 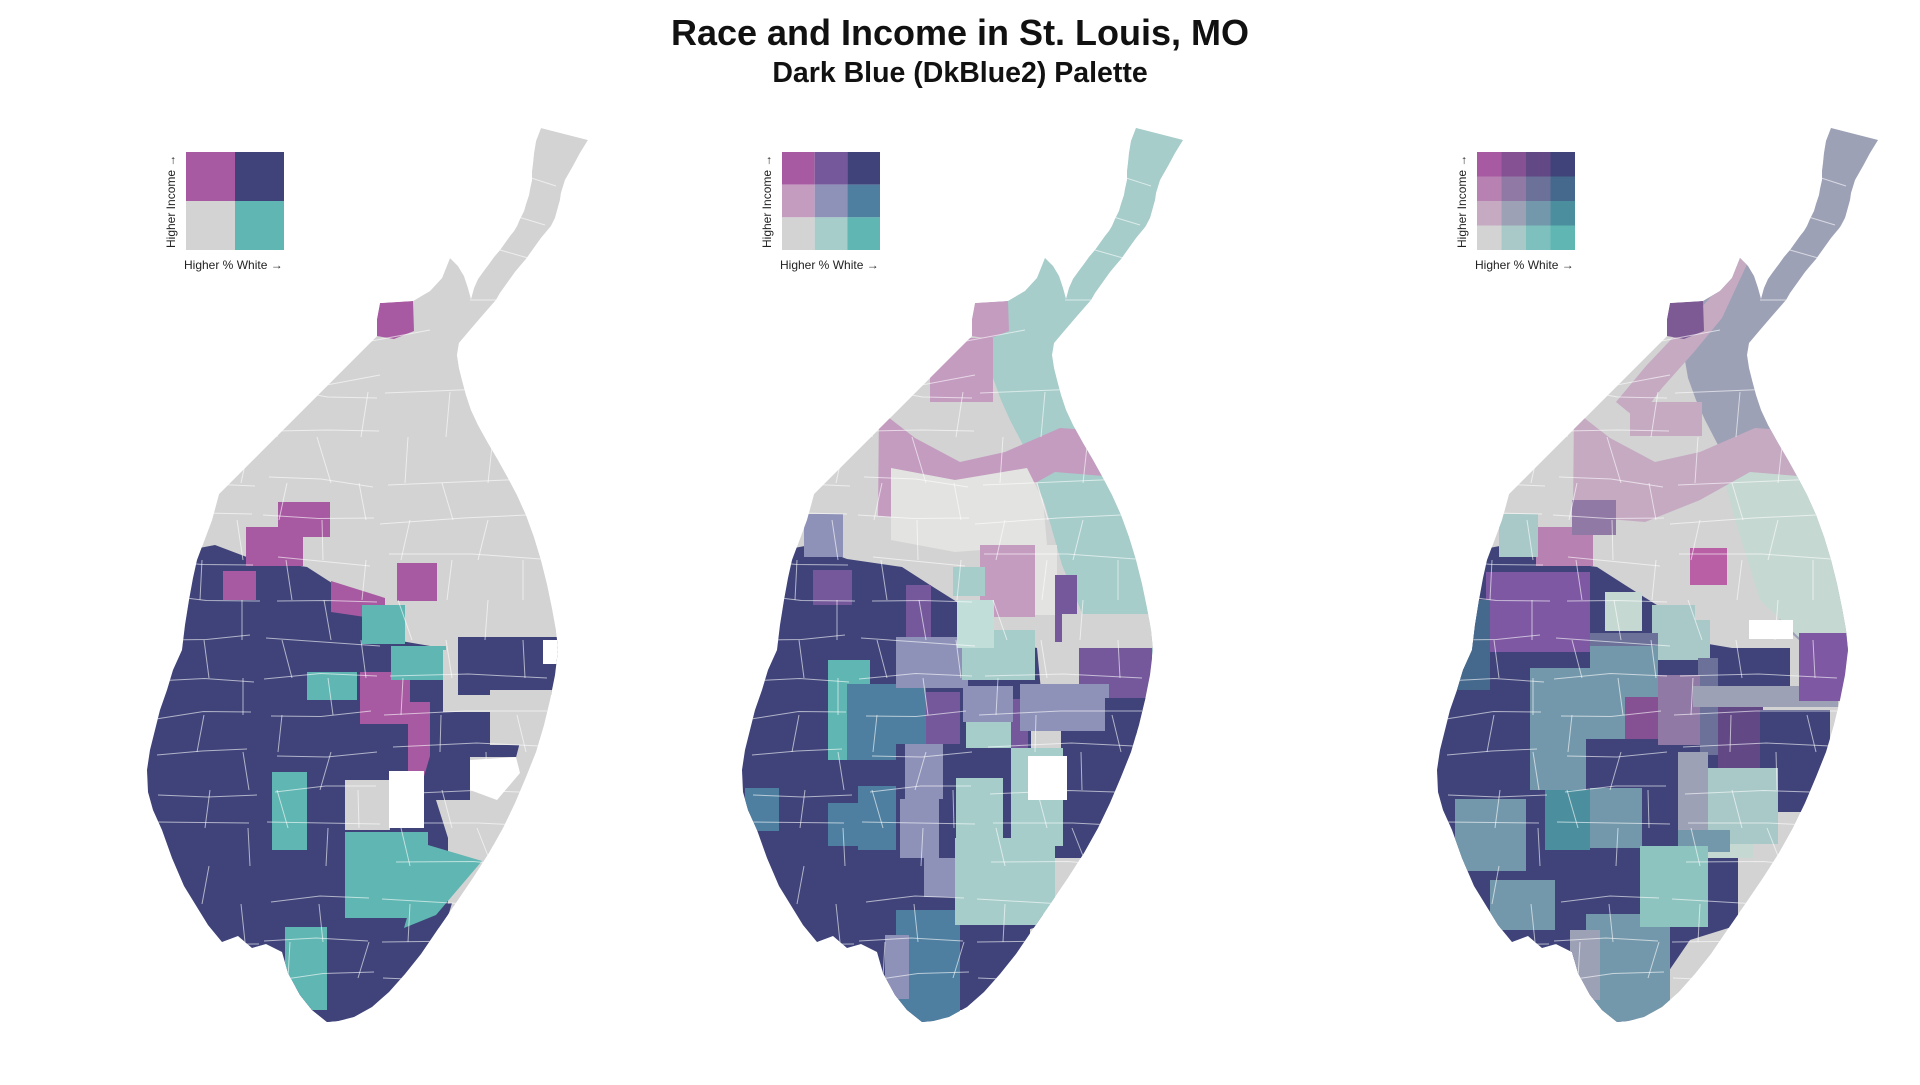 What do you see at coordinates (960, 32) in the screenshot?
I see `svg-text:Race and Income in St. Louis,: Race and Income in St. Louis, MO` at bounding box center [960, 32].